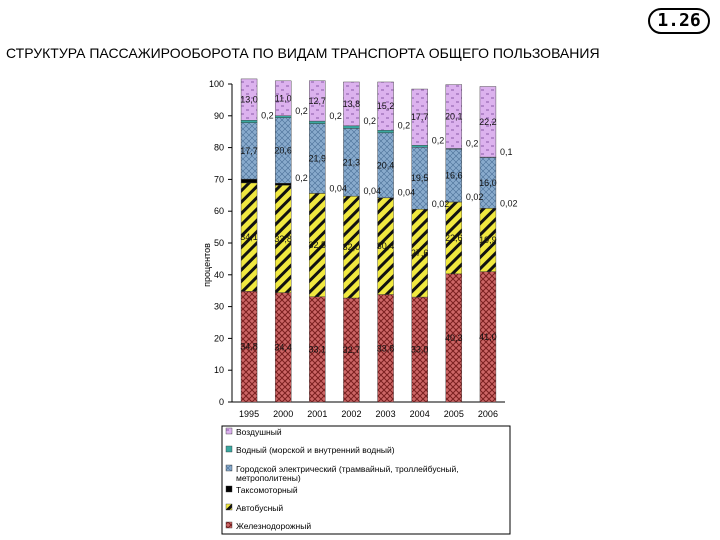 This screenshot has width=720, height=540. I want to click on data-label: 20,1, so click(454, 117).